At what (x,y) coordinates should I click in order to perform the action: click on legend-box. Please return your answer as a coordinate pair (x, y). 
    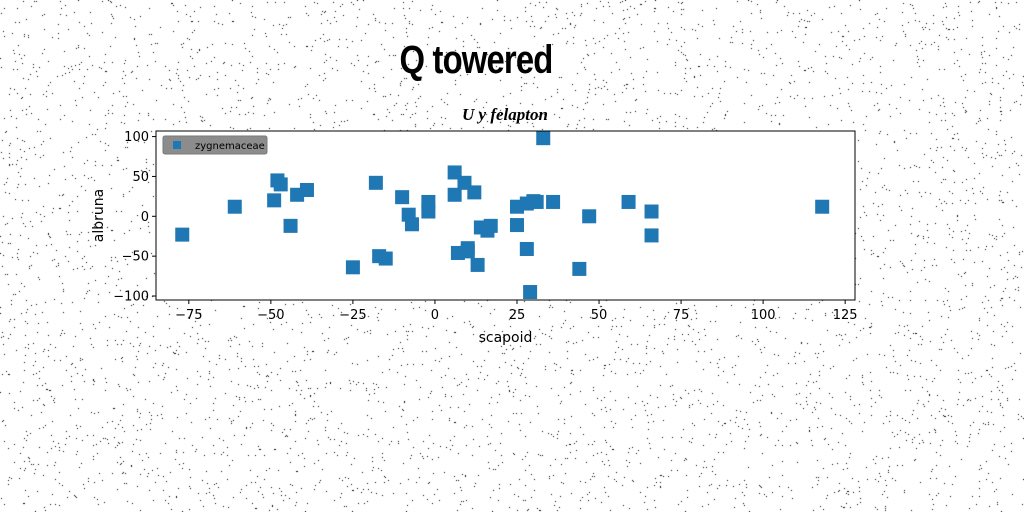
    Looking at the image, I should click on (215, 145).